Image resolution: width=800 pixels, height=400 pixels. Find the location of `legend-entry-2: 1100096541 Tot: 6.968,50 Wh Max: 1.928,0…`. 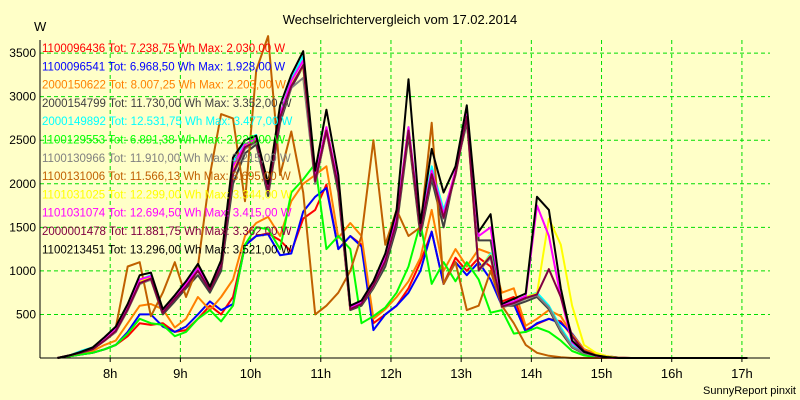

legend-entry-2: 1100096541 Tot: 6.968,50 Wh Max: 1.928,0… is located at coordinates (163, 67).